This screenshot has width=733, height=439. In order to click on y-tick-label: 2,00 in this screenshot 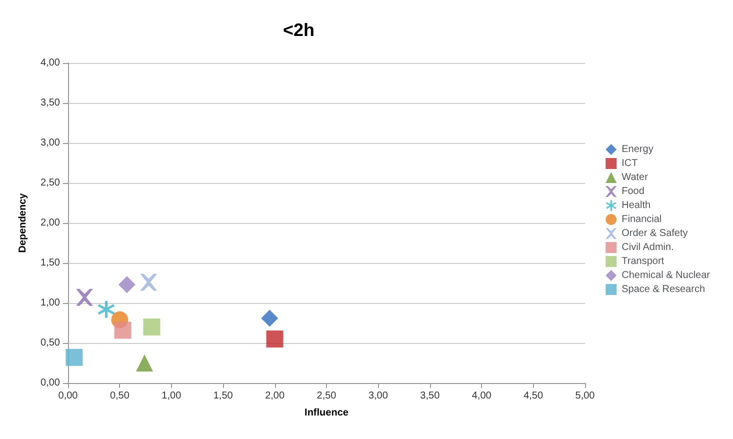, I will do `click(50, 223)`.